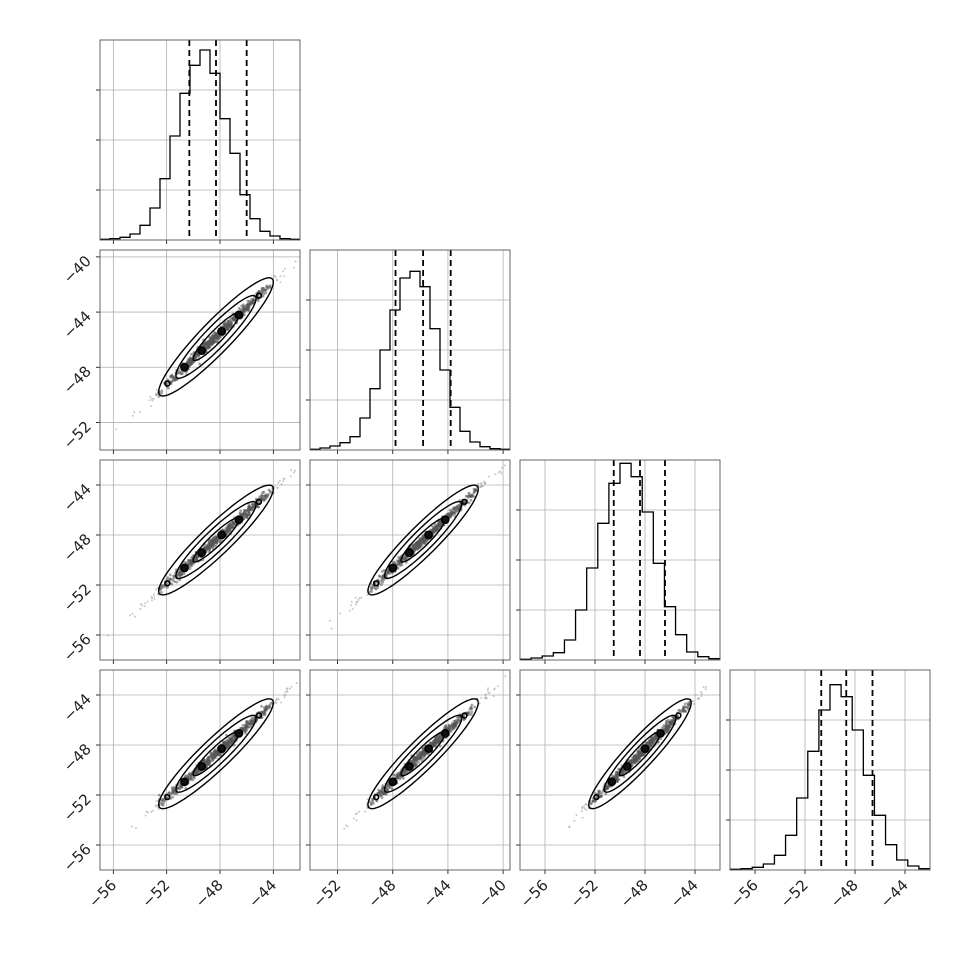 The width and height of the screenshot is (970, 970). What do you see at coordinates (77, 547) in the screenshot?
I see `y-tick-label: −48` at bounding box center [77, 547].